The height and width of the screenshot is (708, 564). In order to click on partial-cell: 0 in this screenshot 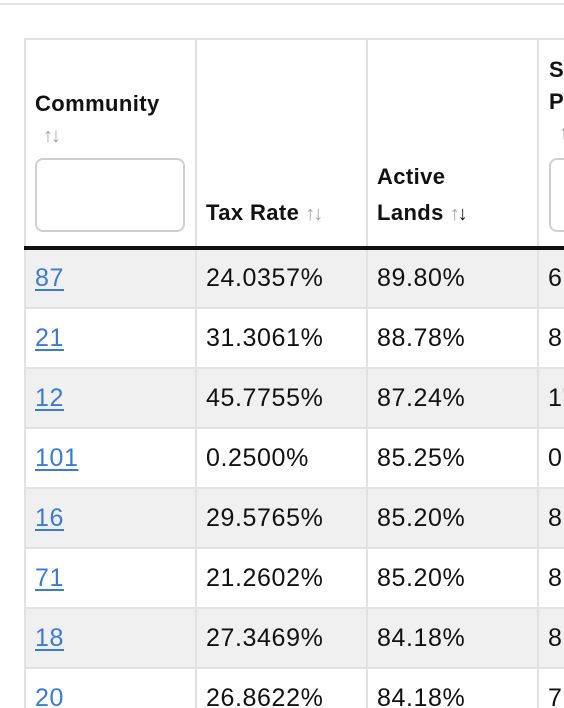, I will do `click(550, 458)`.